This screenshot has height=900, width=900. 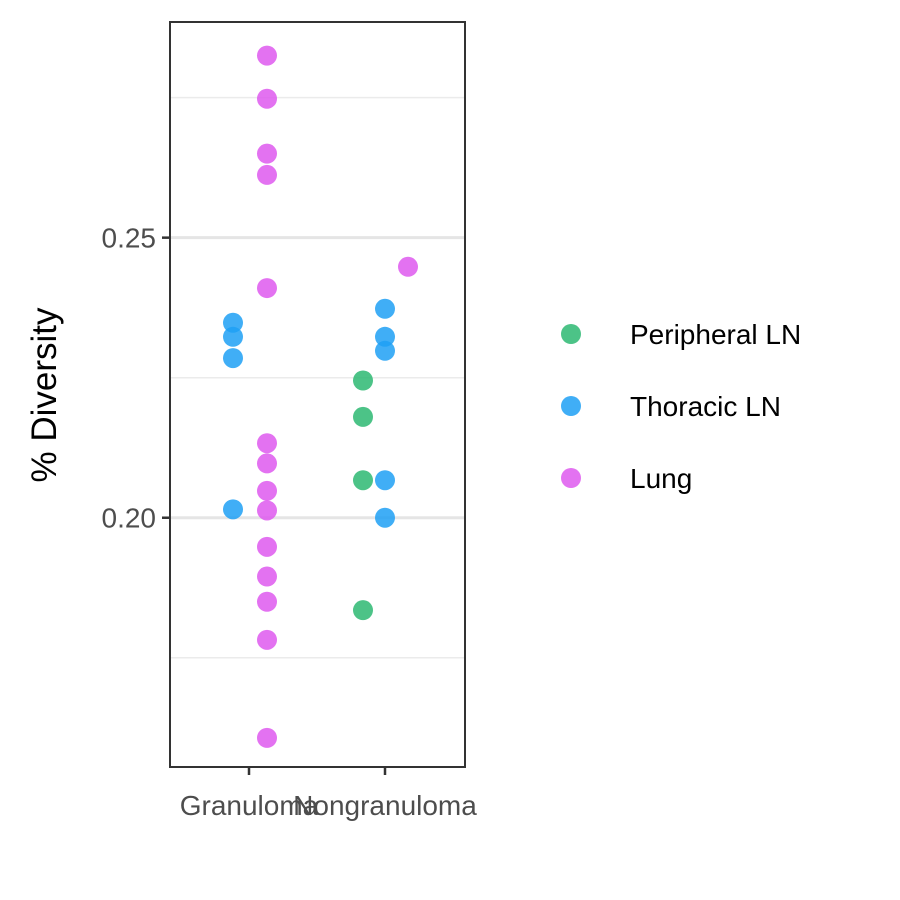 What do you see at coordinates (249, 805) in the screenshot?
I see `x-tick-label: Granuloma` at bounding box center [249, 805].